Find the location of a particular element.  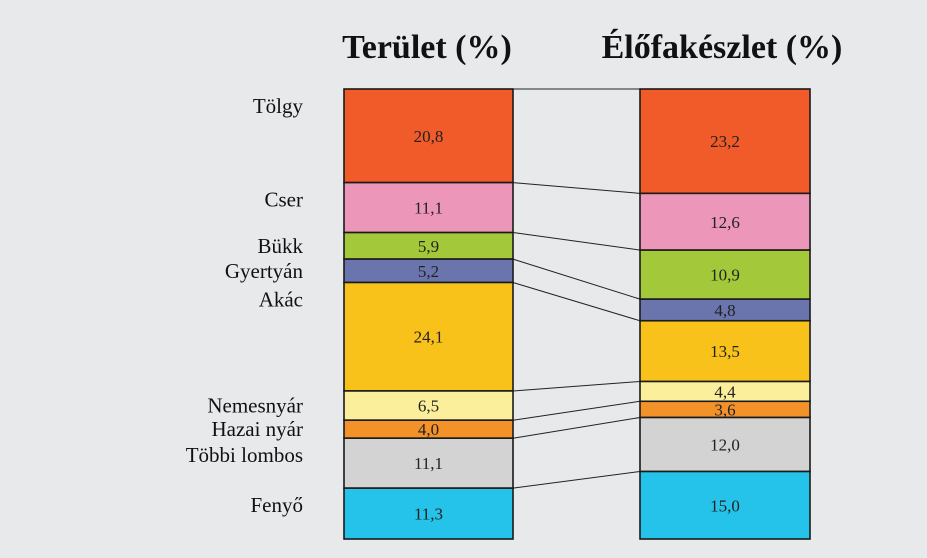

category-label: Akác is located at coordinates (281, 300).